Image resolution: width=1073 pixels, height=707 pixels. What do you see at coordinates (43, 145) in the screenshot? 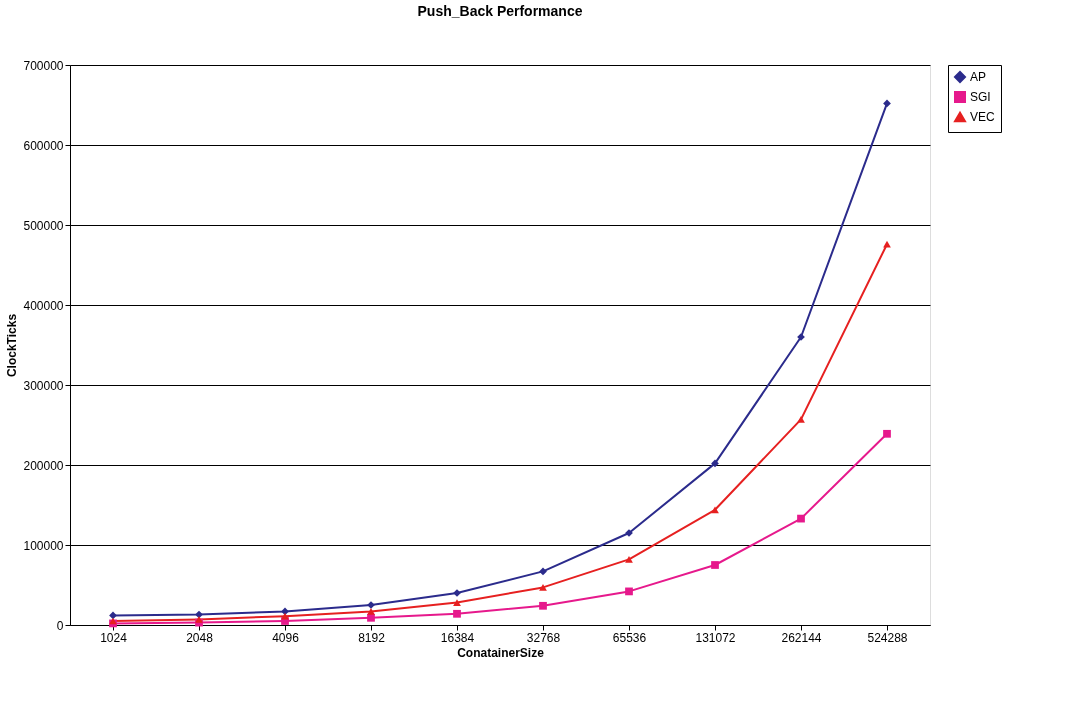
I see `y-tick-label: 600000` at bounding box center [43, 145].